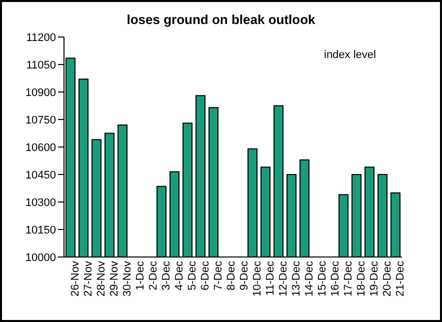 The height and width of the screenshot is (322, 442). Describe the element at coordinates (41, 38) in the screenshot. I see `y-tick-label: 11200` at that location.